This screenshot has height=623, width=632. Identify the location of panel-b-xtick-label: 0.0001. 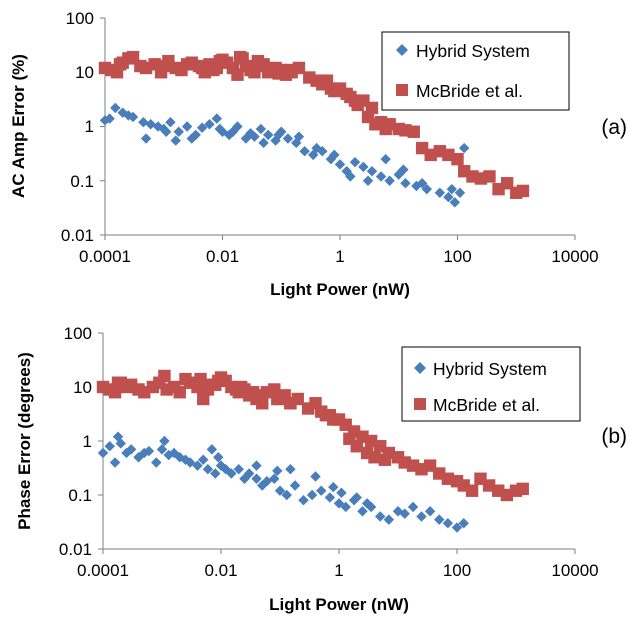
(103, 570).